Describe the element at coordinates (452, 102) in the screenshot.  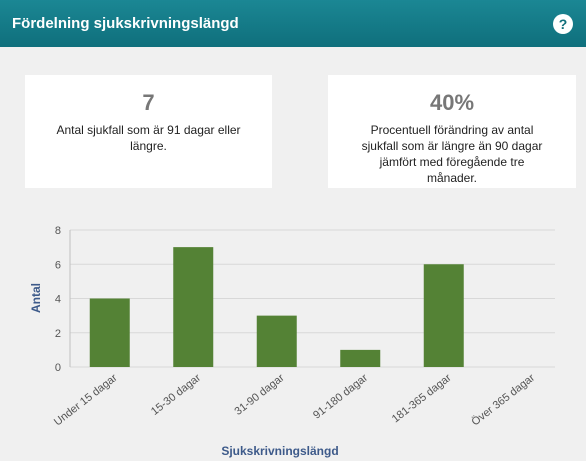
I see `stat-value: 40%` at that location.